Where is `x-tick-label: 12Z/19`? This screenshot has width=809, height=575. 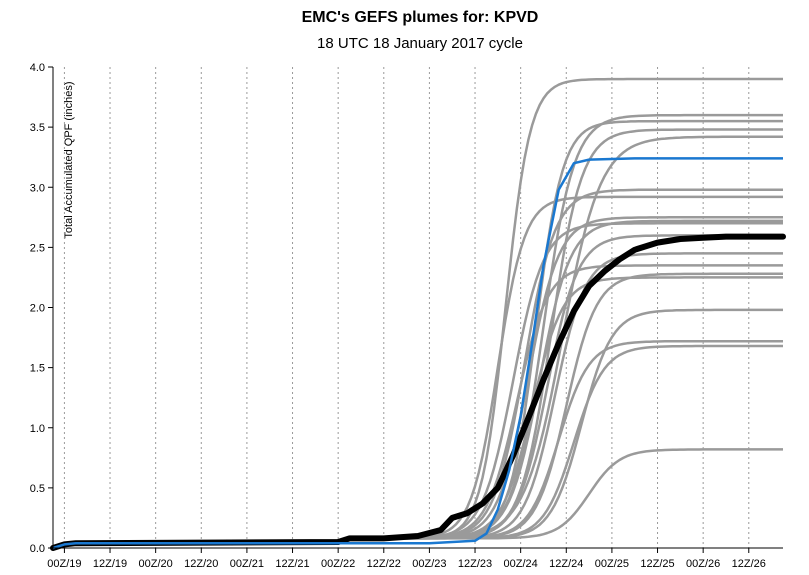
x-tick-label: 12Z/19 is located at coordinates (110, 564).